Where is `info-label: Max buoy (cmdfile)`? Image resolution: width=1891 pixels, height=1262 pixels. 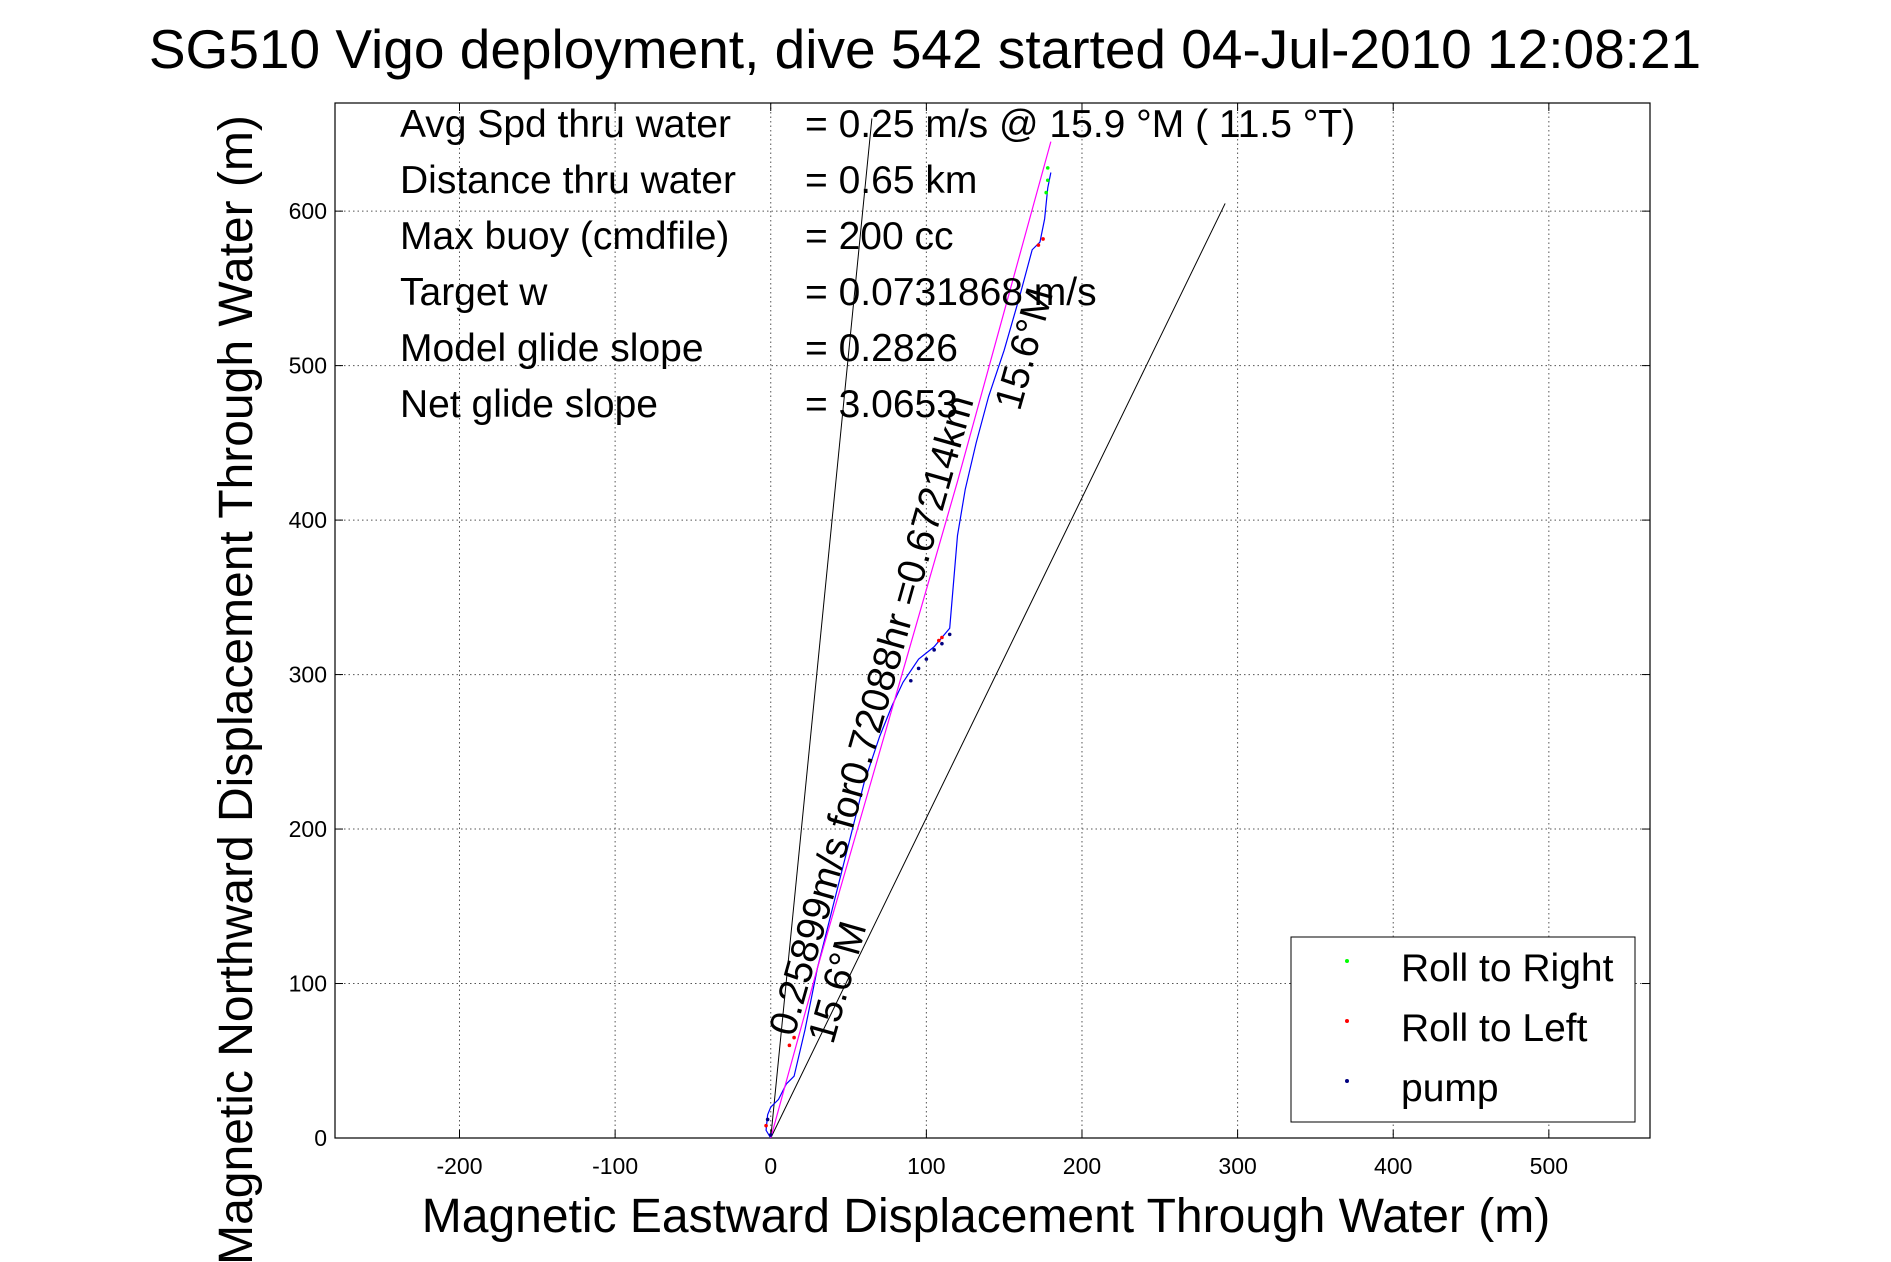 info-label: Max buoy (cmdfile) is located at coordinates (564, 236).